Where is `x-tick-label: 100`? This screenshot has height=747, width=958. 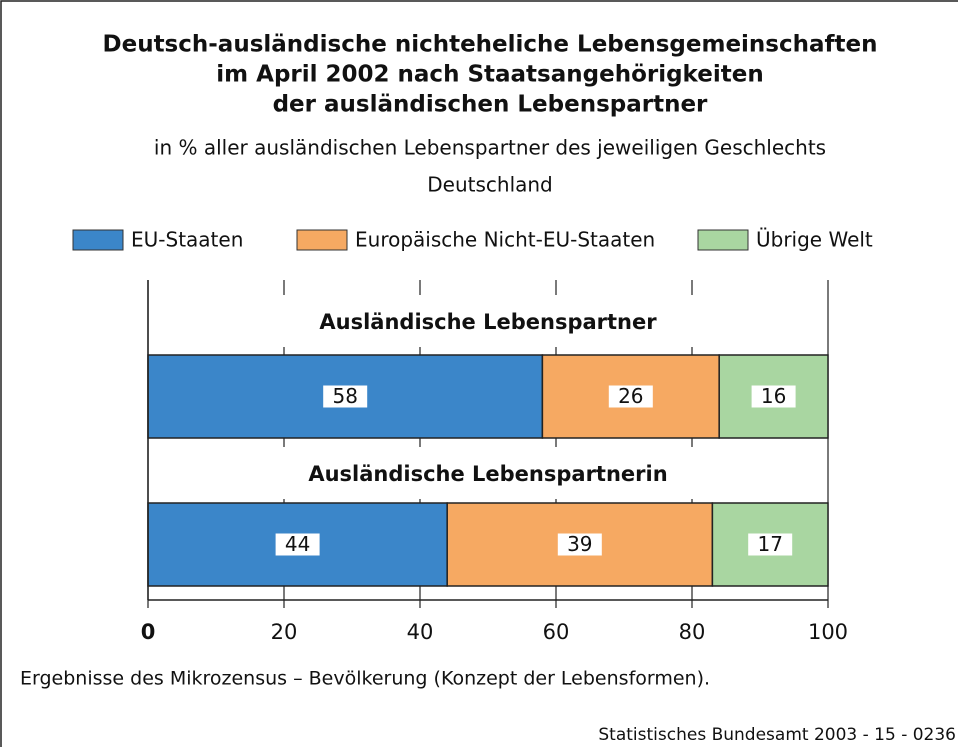 x-tick-label: 100 is located at coordinates (828, 632).